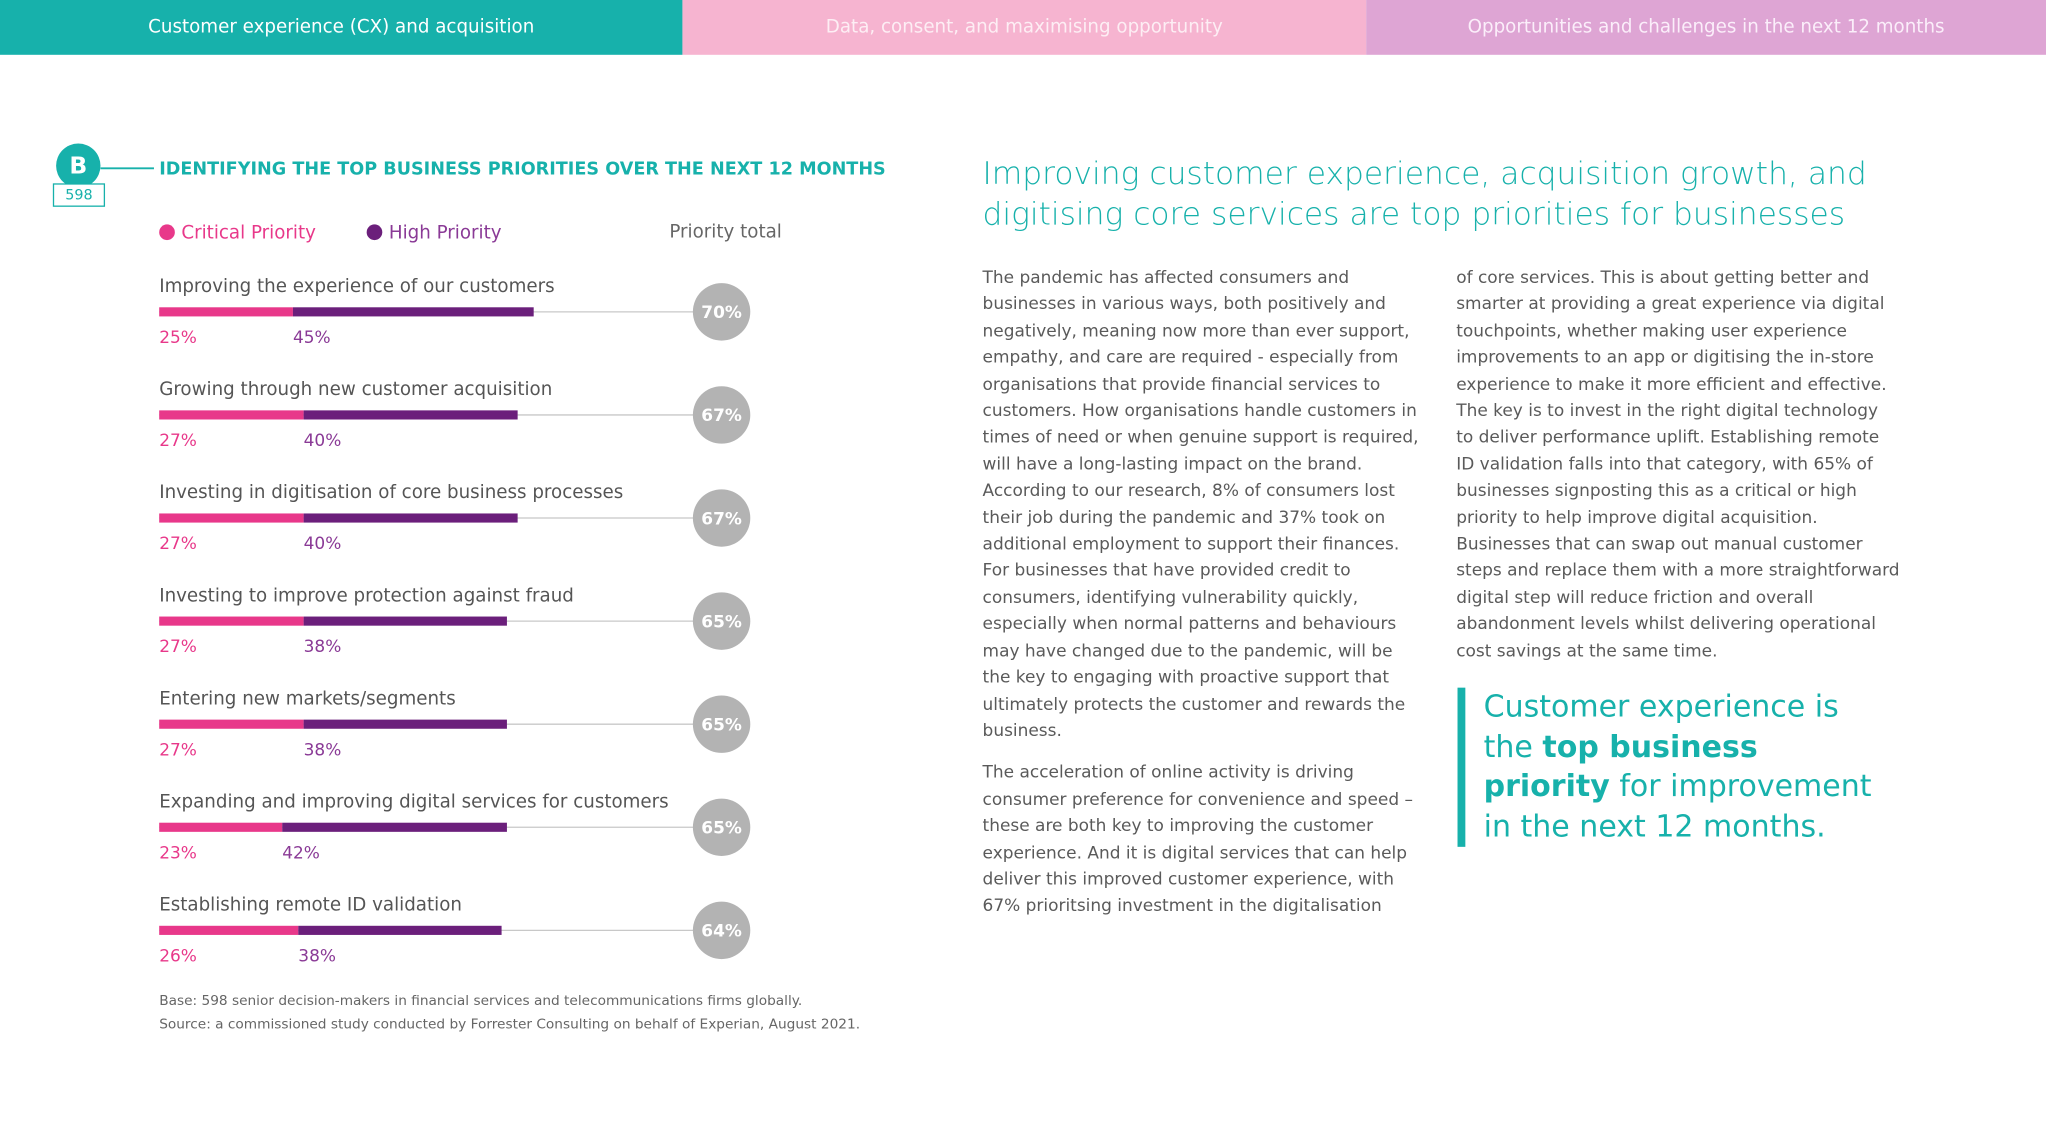 The width and height of the screenshot is (2046, 1146). What do you see at coordinates (310, 905) in the screenshot?
I see `category-label: Establishing remote ID validation` at bounding box center [310, 905].